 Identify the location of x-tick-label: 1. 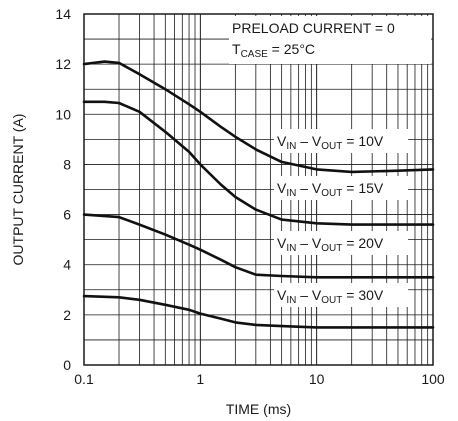
(200, 379).